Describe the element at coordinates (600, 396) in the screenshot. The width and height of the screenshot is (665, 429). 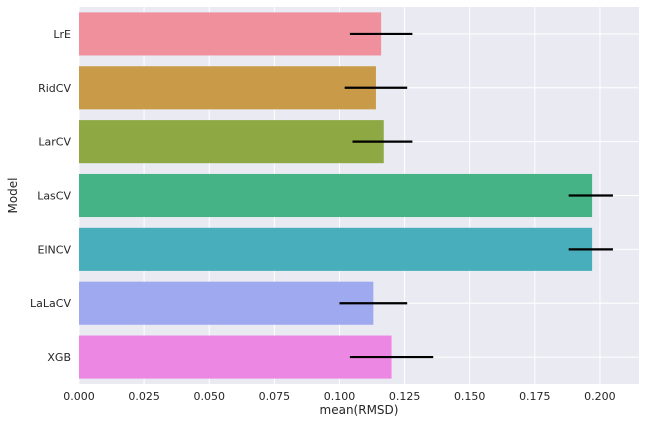
I see `x-tick-label: 0.200` at that location.